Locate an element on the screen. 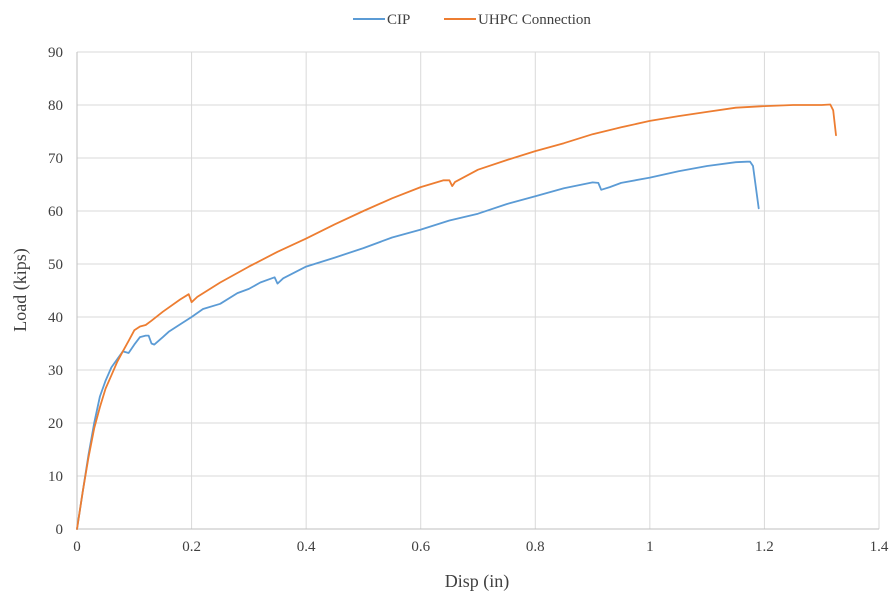 The image size is (892, 595). x-axis-title: Disp (in) is located at coordinates (477, 581).